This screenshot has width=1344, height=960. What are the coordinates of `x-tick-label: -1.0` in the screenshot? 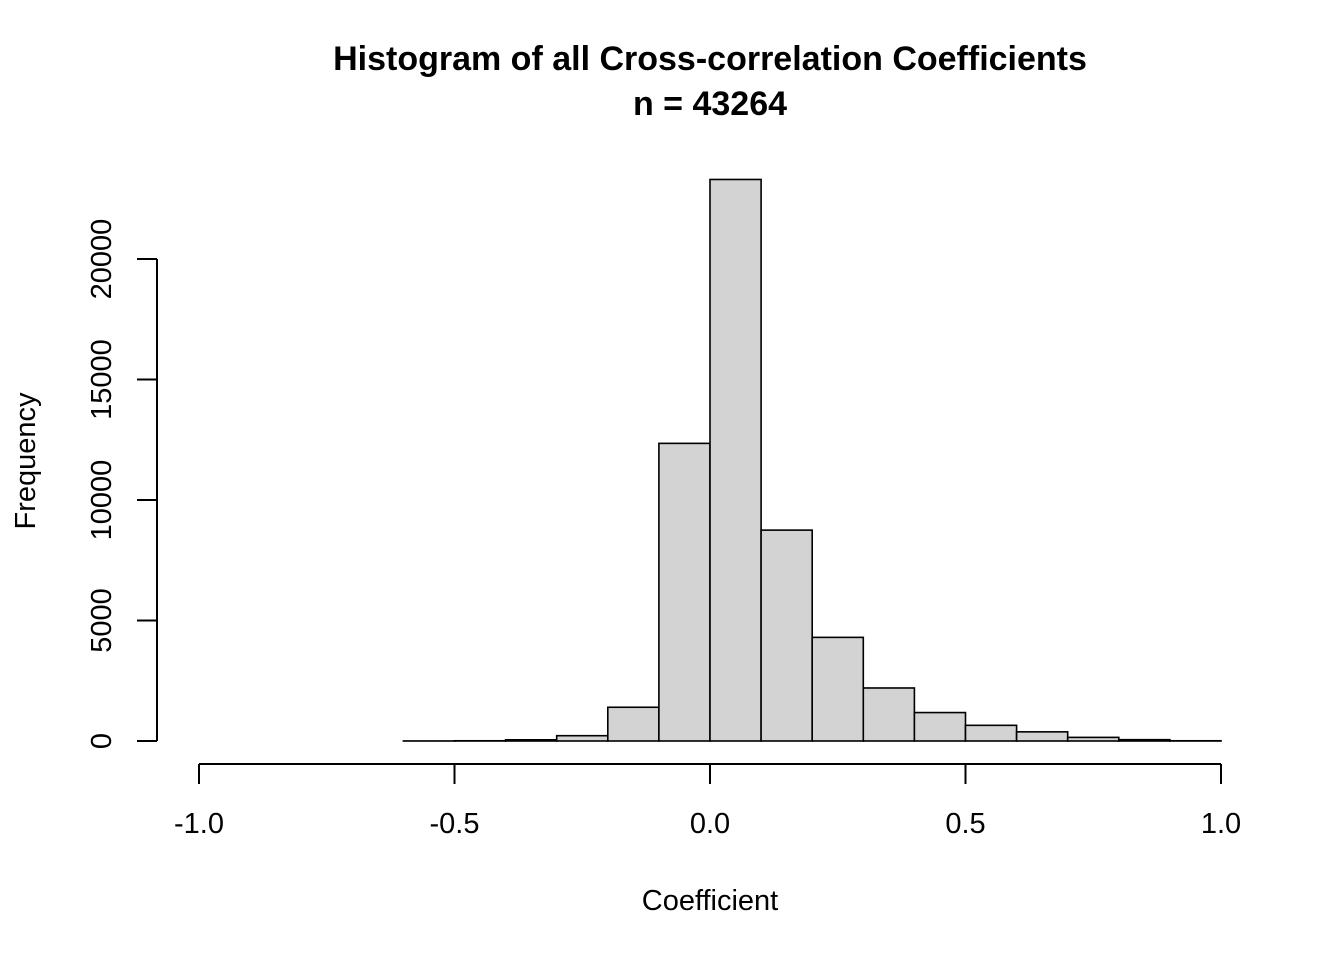 It's located at (199, 824).